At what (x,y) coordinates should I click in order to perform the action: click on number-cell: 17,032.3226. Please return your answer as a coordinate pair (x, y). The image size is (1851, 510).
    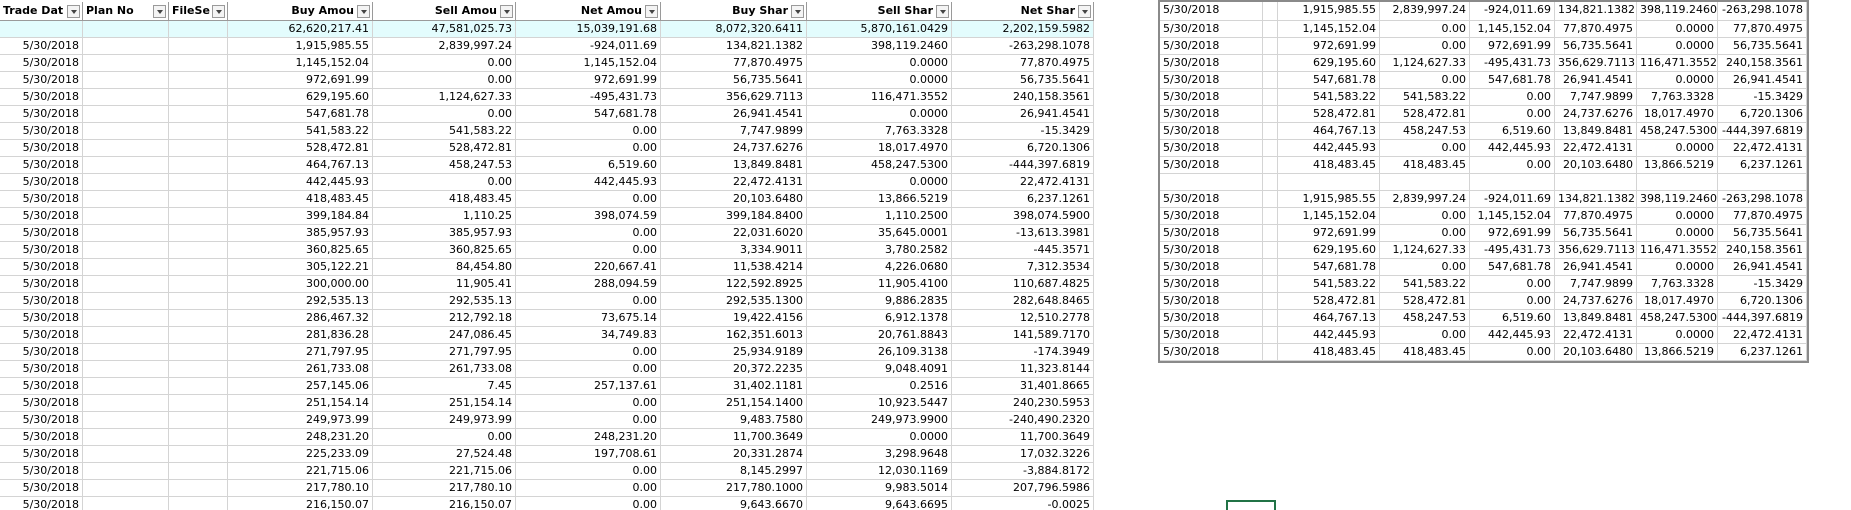
    Looking at the image, I should click on (1023, 454).